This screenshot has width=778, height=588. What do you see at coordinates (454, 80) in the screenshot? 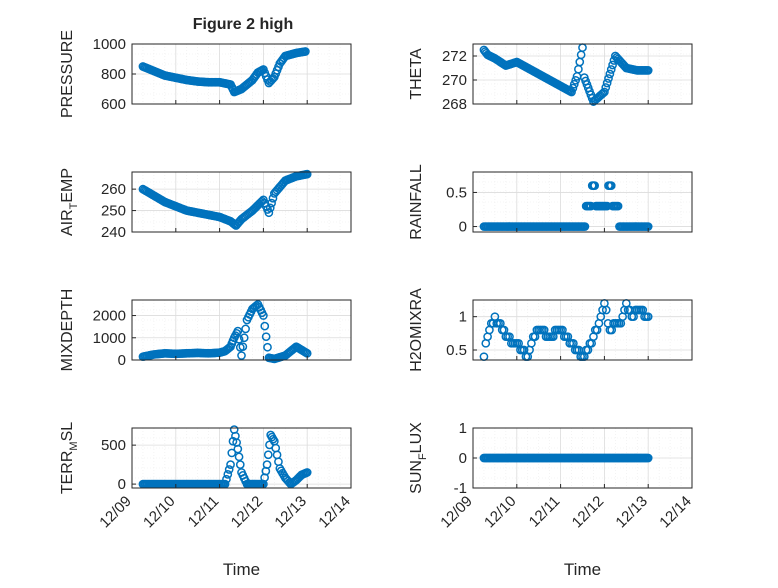
I see `y-tick-label: 270` at bounding box center [454, 80].